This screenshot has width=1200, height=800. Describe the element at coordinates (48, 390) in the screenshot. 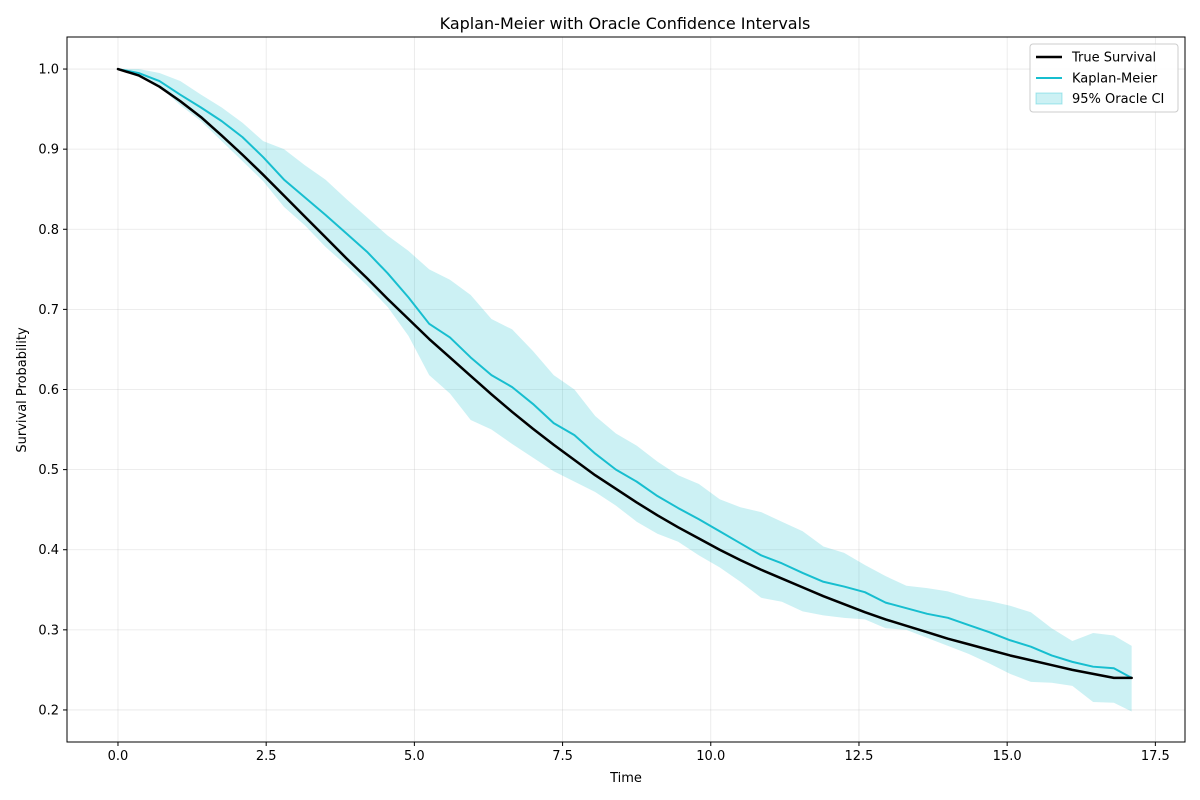

I see `y-tick-label: 0.6` at that location.